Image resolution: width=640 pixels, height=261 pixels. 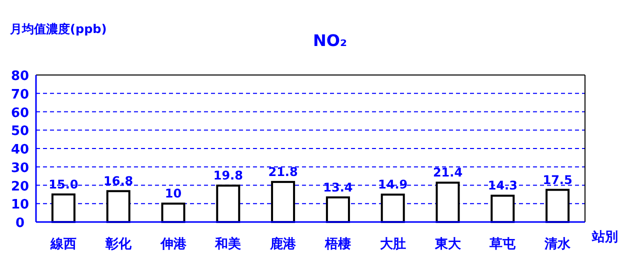 I want to click on x-tick-label: 和美, so click(x=228, y=244).